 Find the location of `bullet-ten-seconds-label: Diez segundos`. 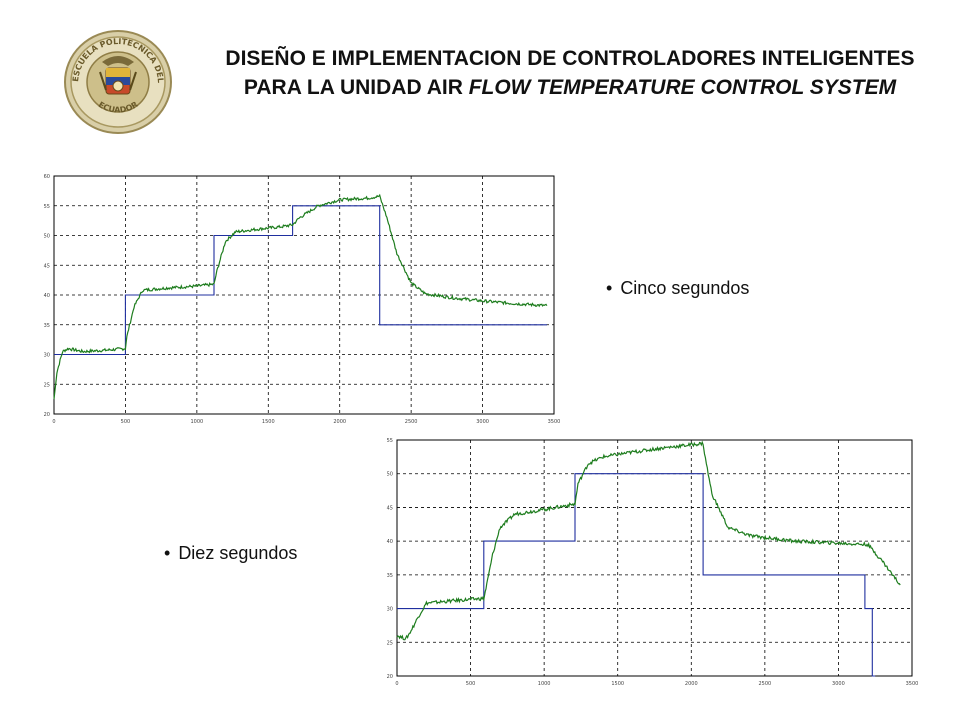

bullet-ten-seconds-label: Diez segundos is located at coordinates (238, 553).